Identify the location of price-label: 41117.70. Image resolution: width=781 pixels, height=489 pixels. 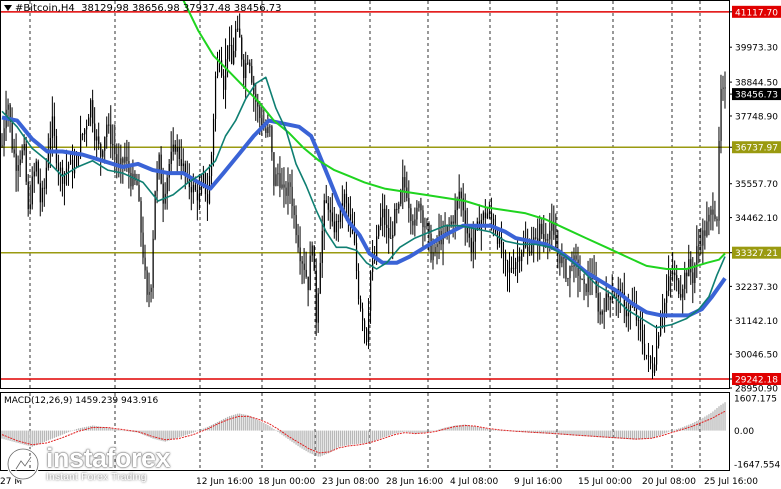
(756, 13).